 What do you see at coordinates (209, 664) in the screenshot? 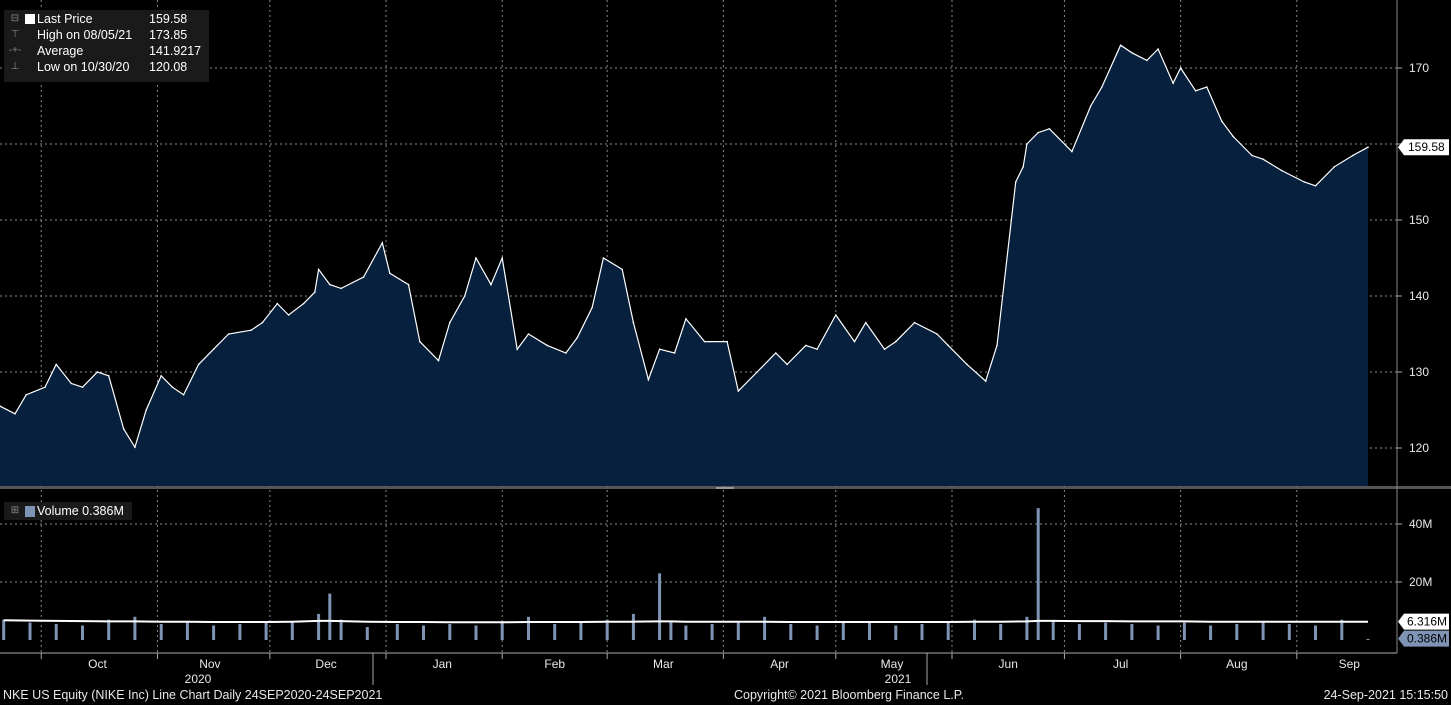
I see `x-tick-label: Nov` at bounding box center [209, 664].